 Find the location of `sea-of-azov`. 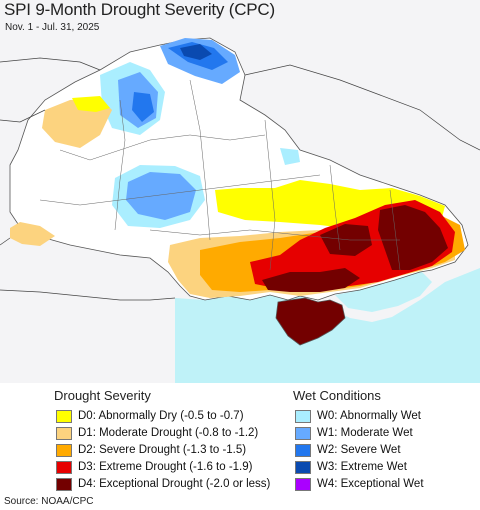

sea-of-azov is located at coordinates (383, 291).